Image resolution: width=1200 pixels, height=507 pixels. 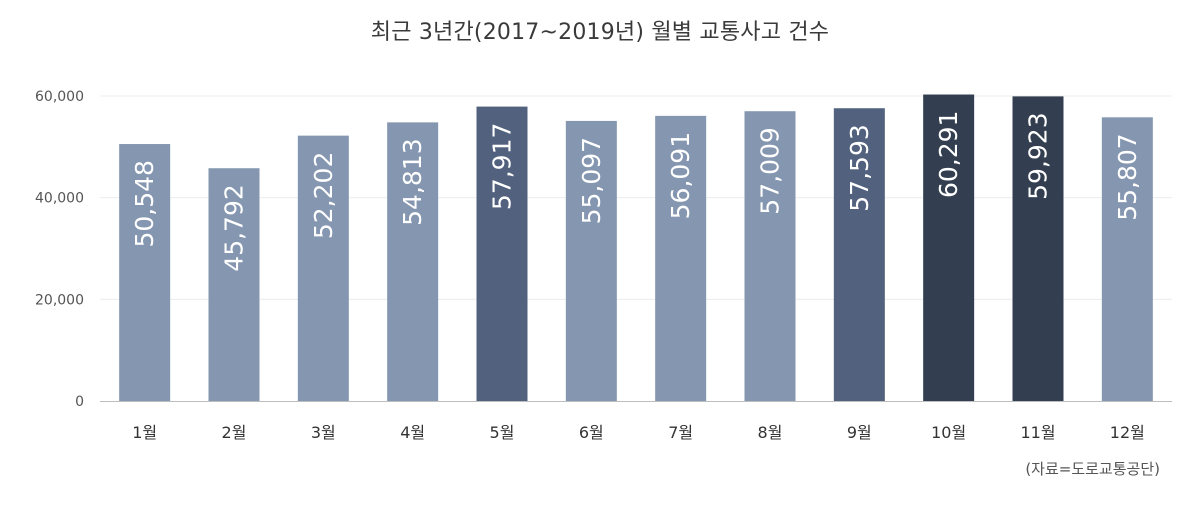 I want to click on y-tick-label: 60,000, so click(x=59, y=97).